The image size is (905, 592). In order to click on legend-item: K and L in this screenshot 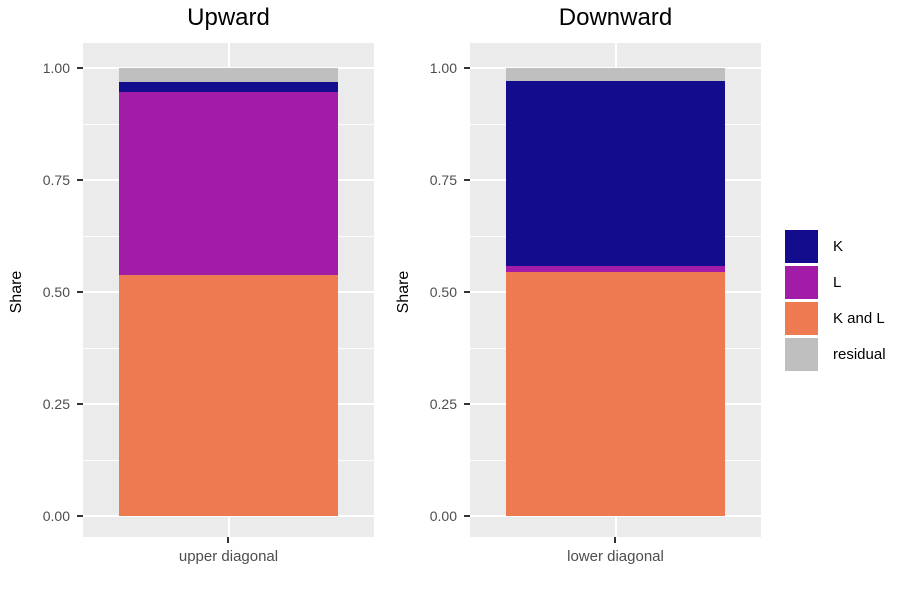, I will do `click(835, 318)`.